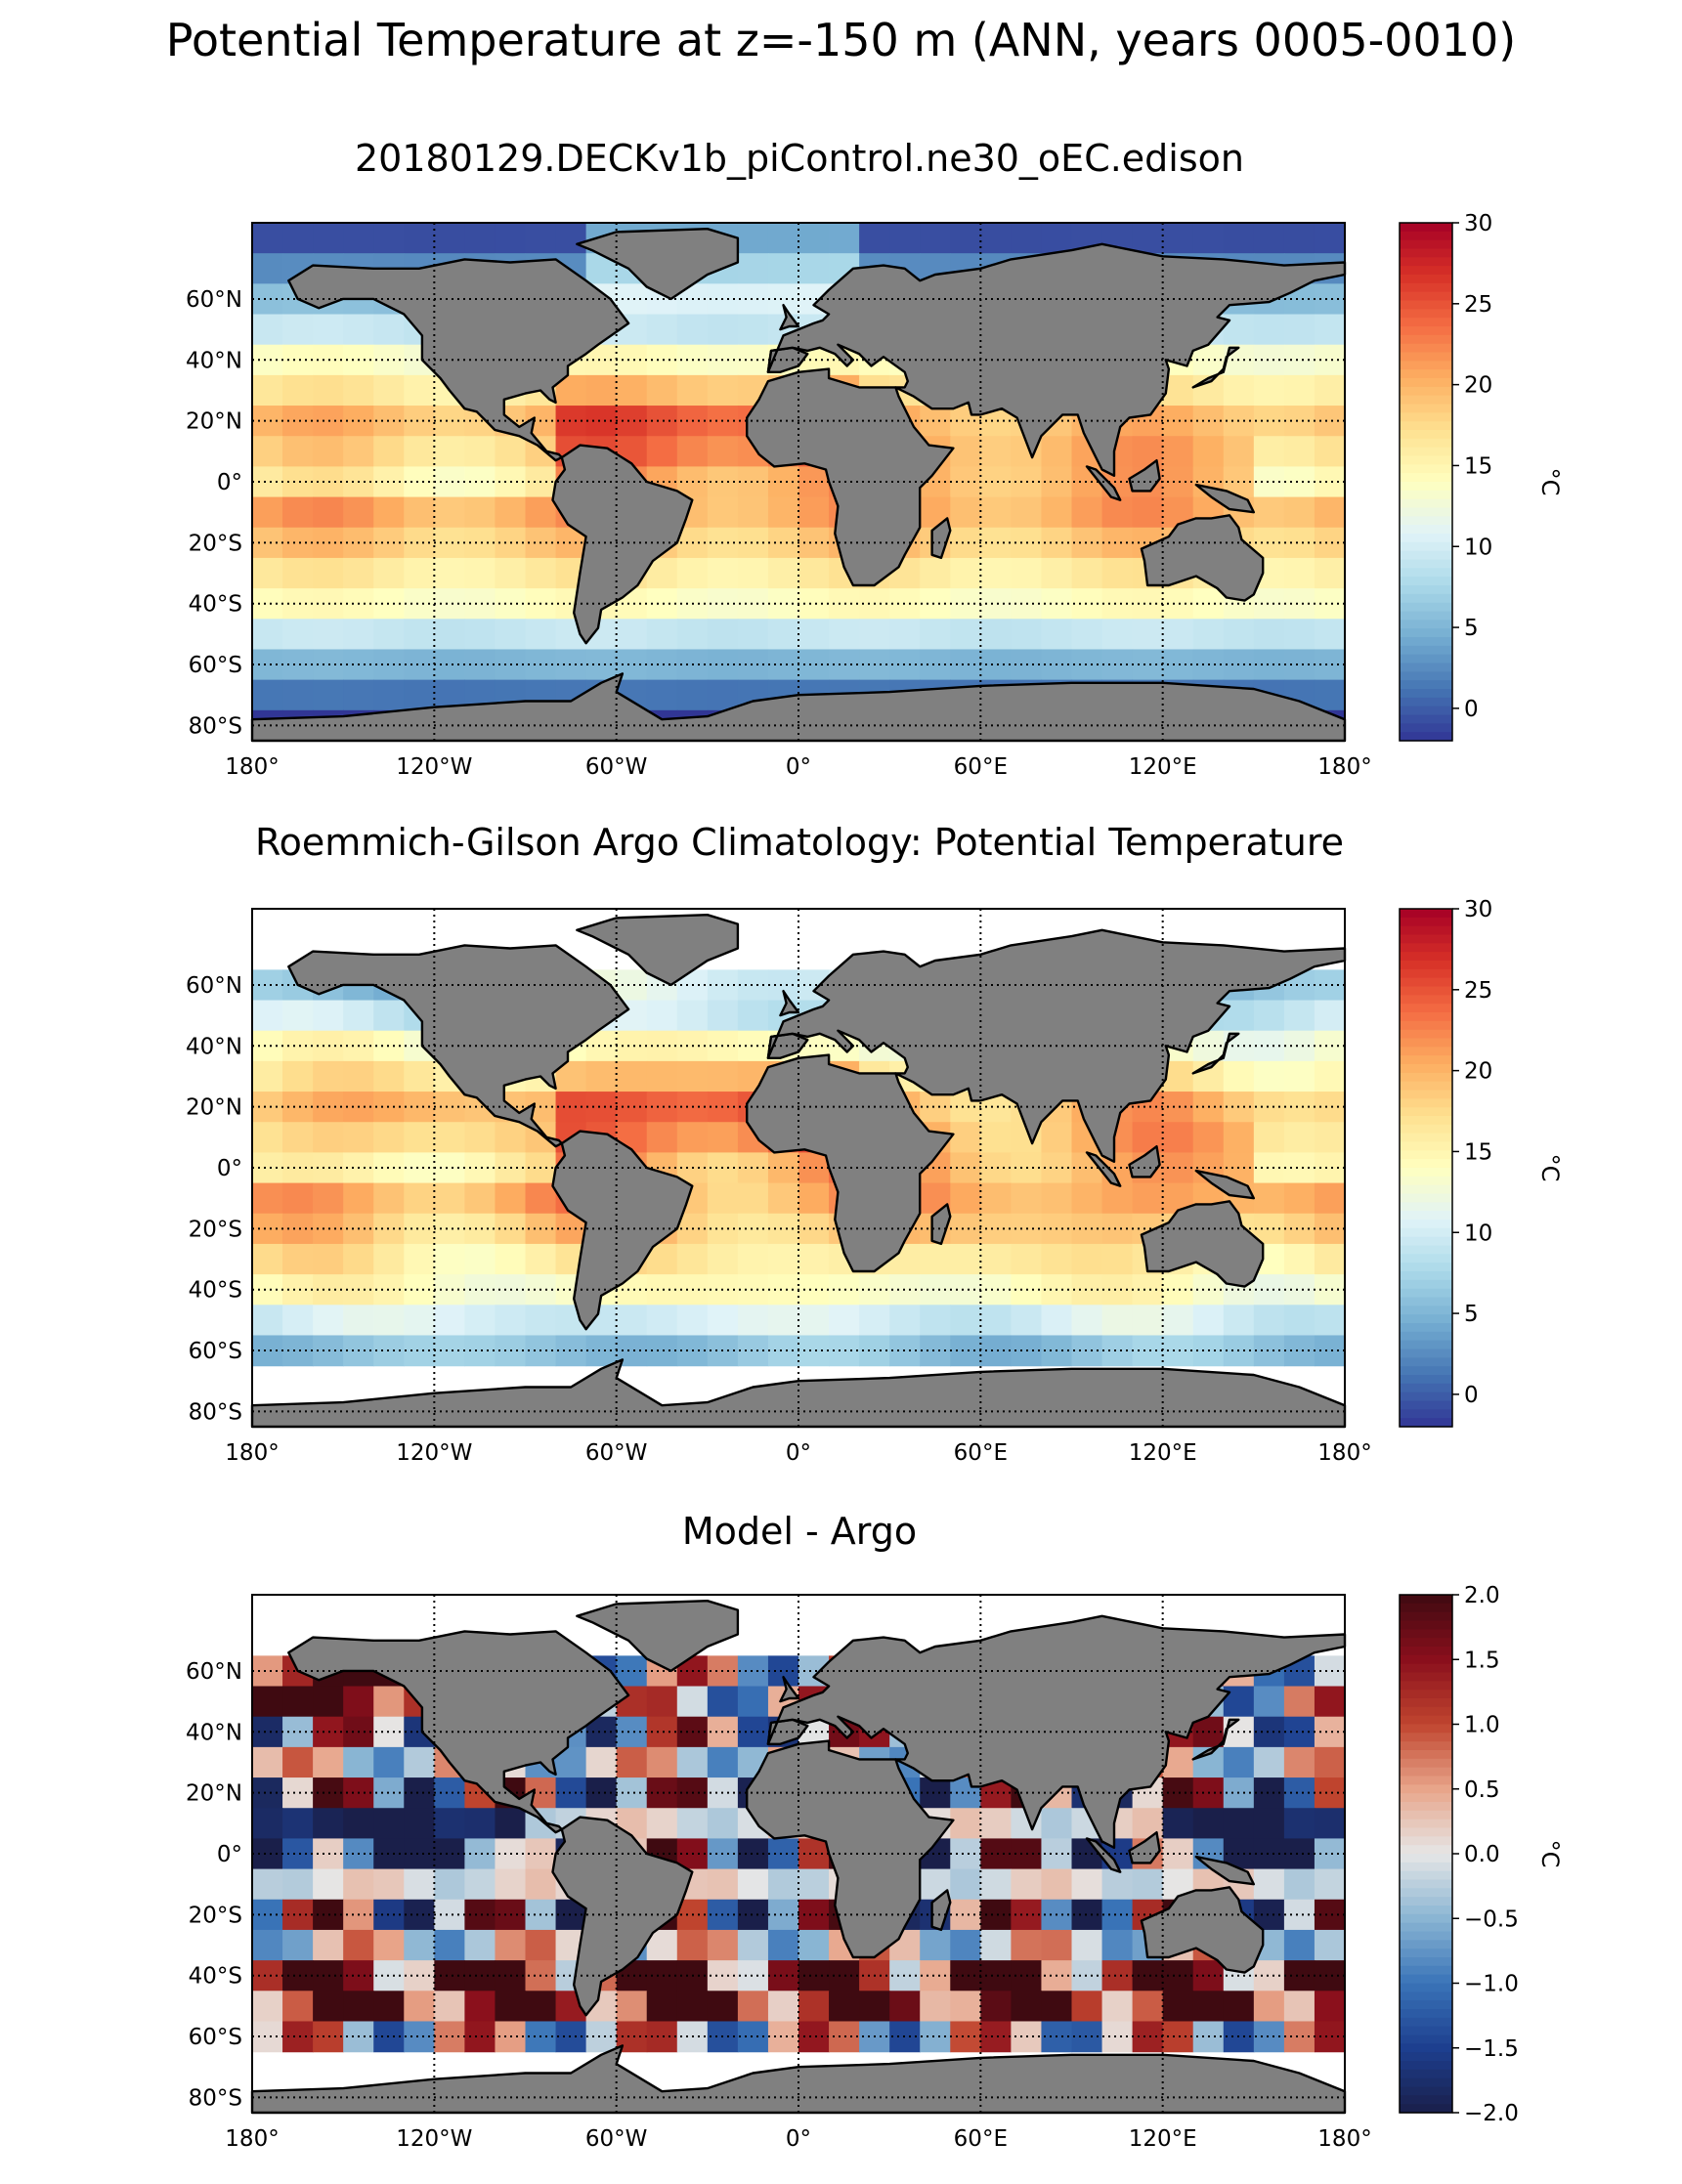 Image resolution: width=1682 pixels, height=2184 pixels. I want to click on x-tick-label: 120°W, so click(434, 767).